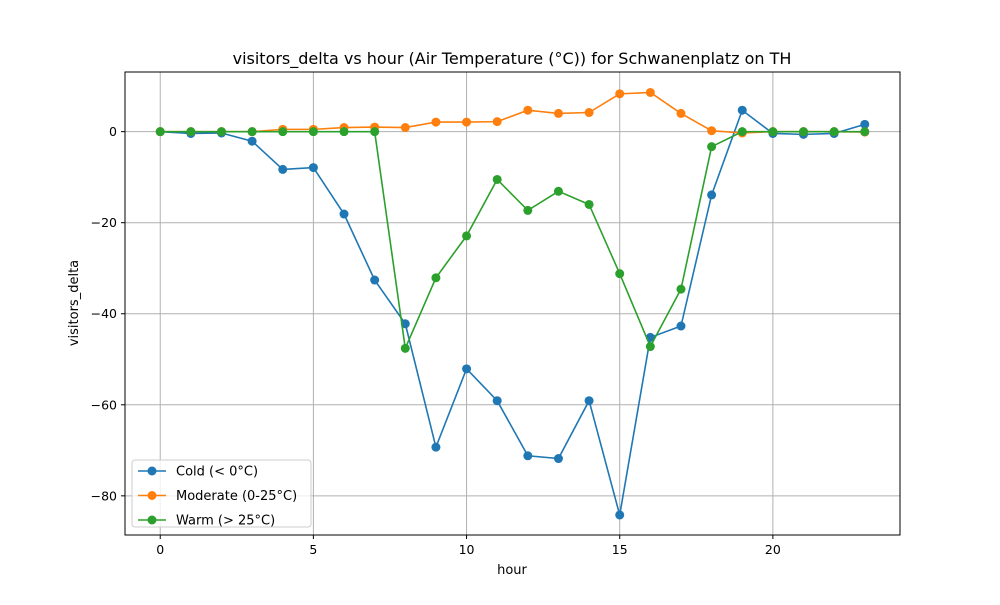 This screenshot has height=605, width=1000. What do you see at coordinates (313, 549) in the screenshot?
I see `x-tick-label: 5` at bounding box center [313, 549].